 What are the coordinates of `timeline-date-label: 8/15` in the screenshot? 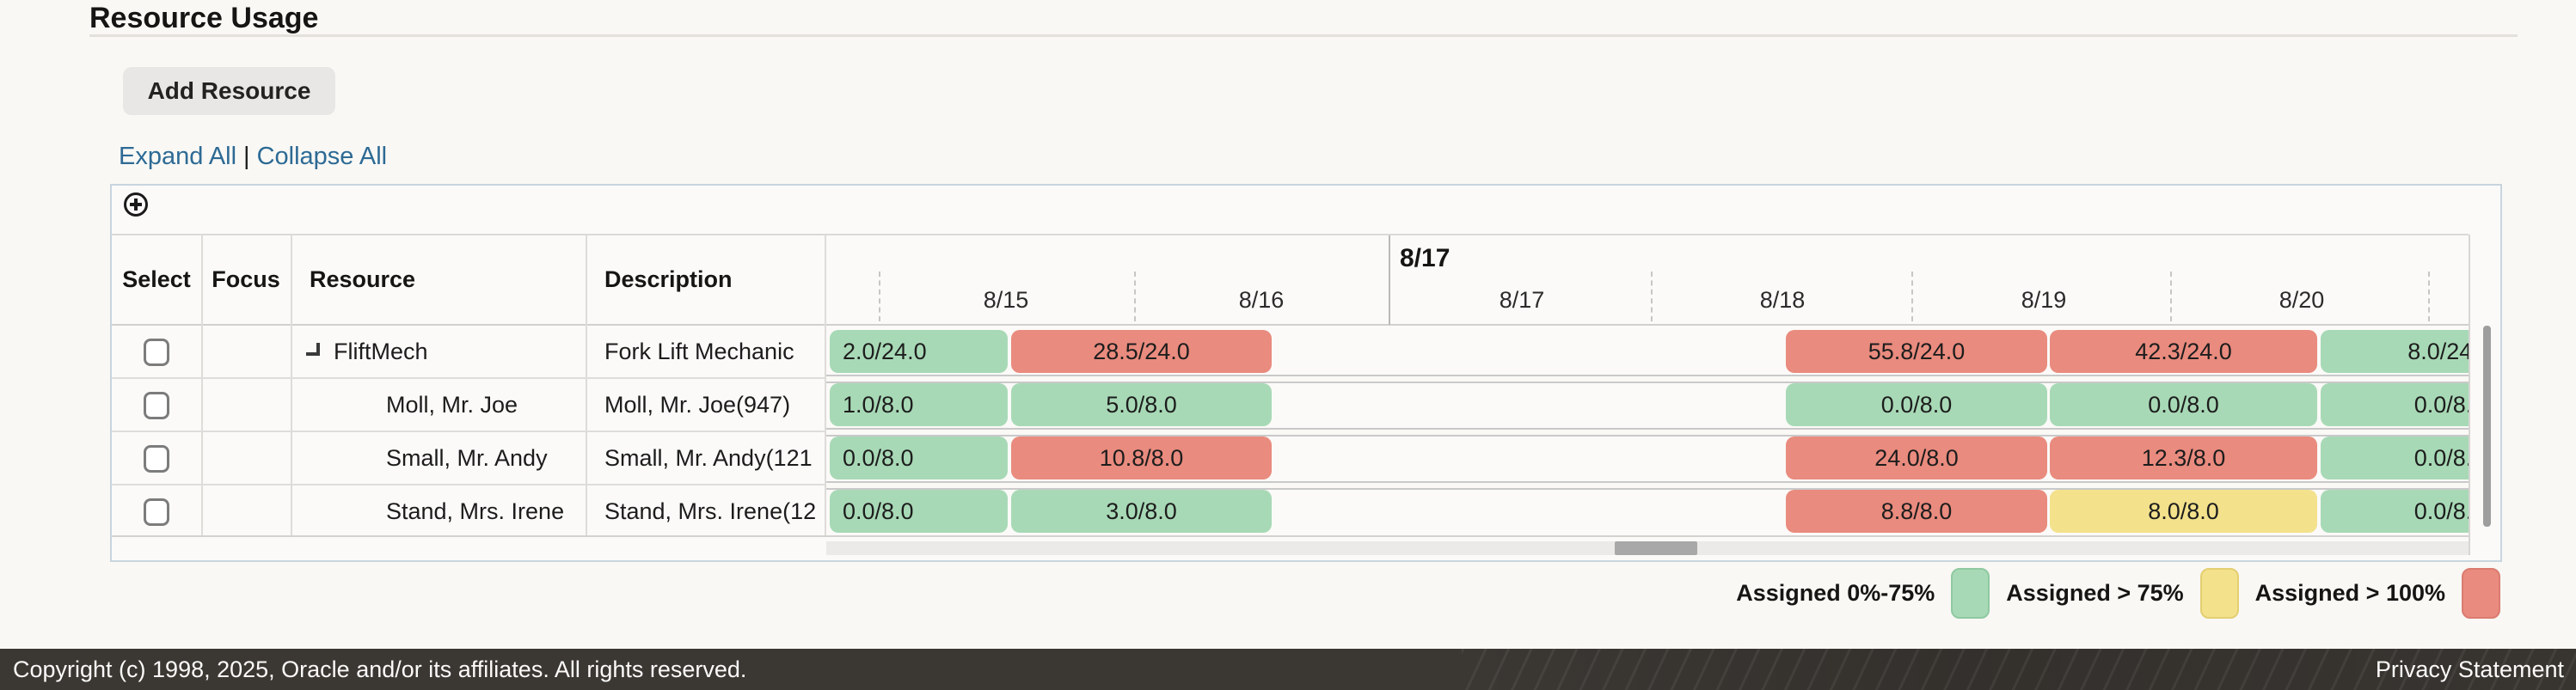 It's located at (1006, 300).